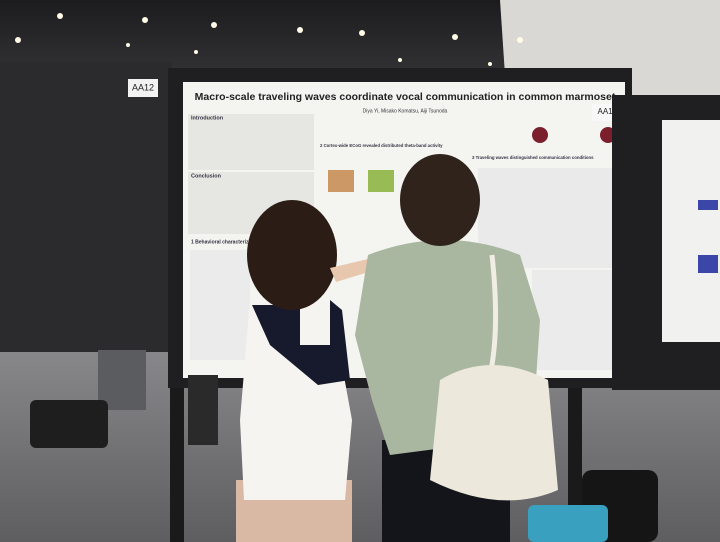 This screenshot has width=720, height=542. I want to click on section-heading: 1 Behavioral characterization, so click(225, 242).